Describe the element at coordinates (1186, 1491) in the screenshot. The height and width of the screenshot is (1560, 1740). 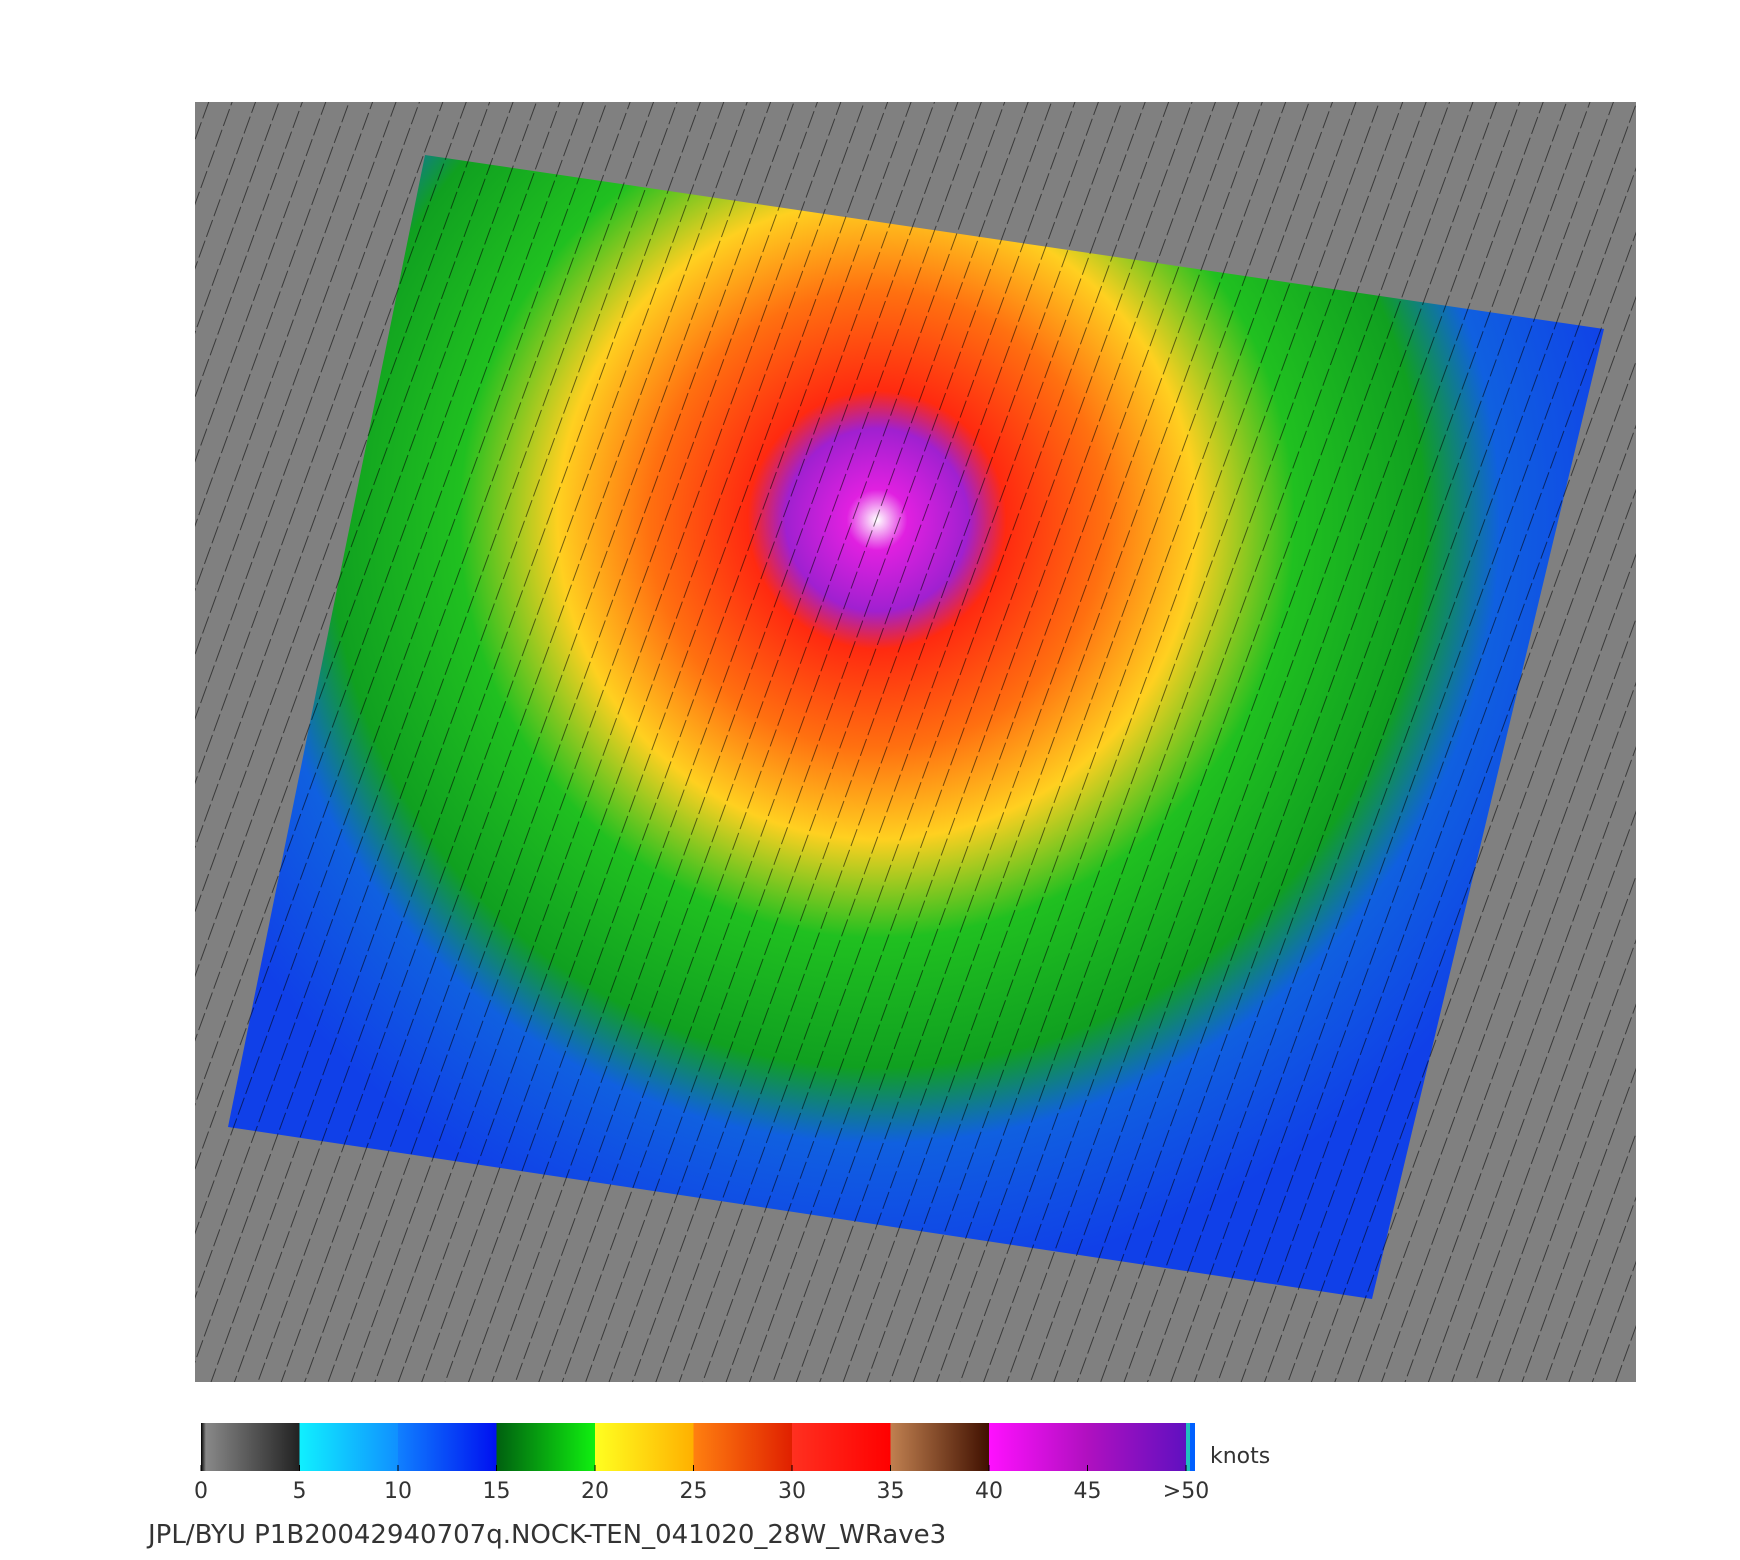
I see `tick-label: >50` at that location.